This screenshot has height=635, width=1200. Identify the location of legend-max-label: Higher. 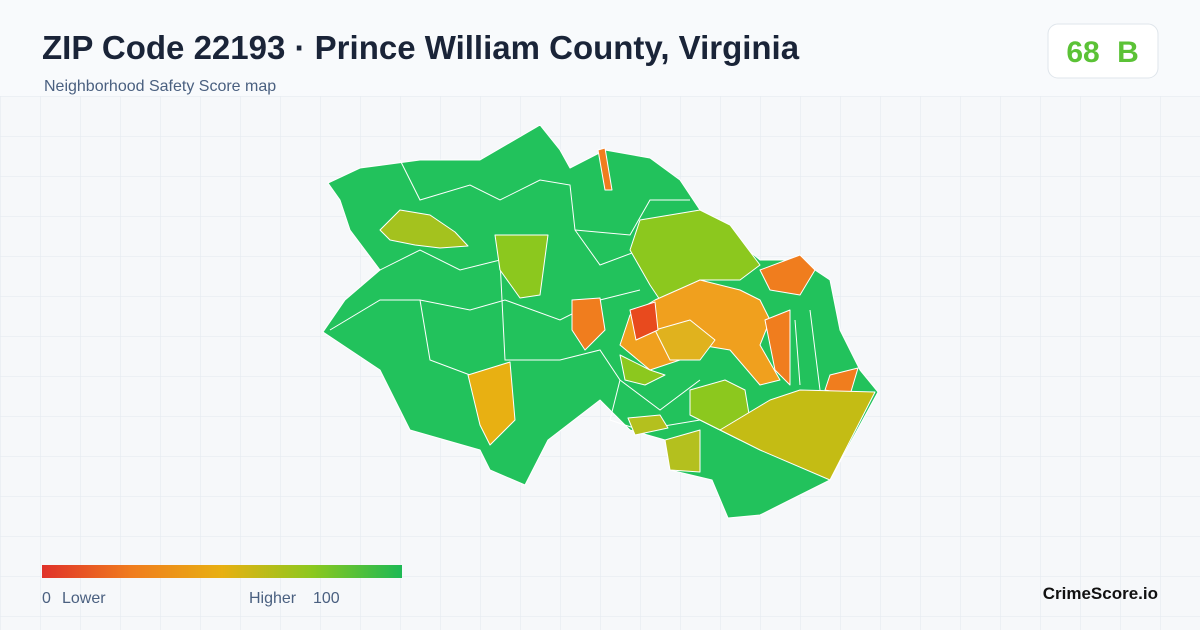
(273, 598).